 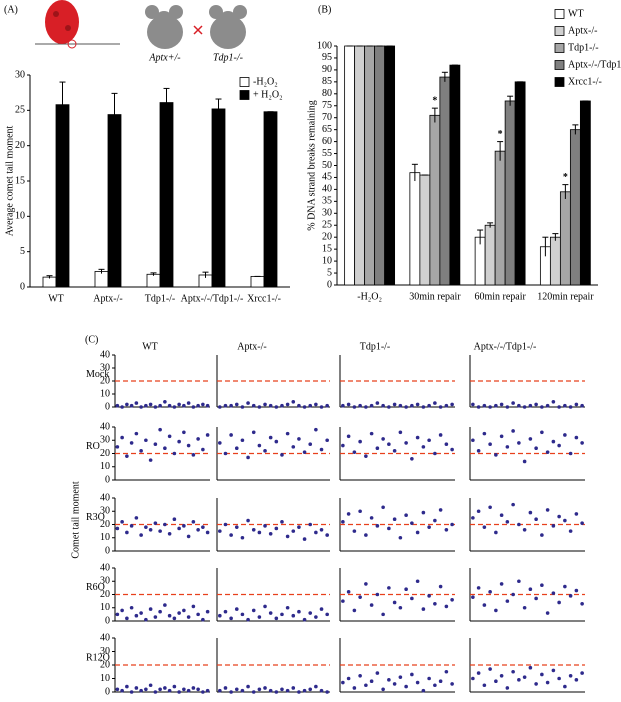 I want to click on y-axis-label: Average comet tail moment, so click(x=9, y=180).